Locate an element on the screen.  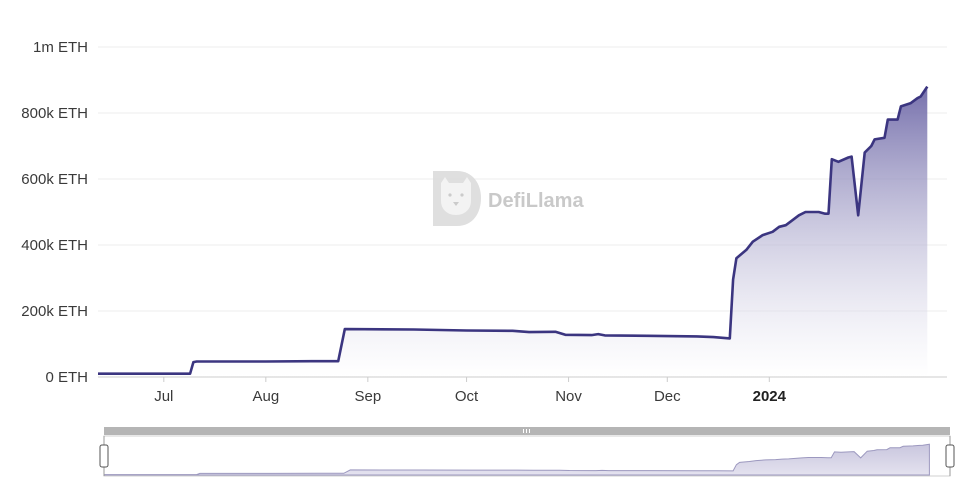
watermark: DefiLlama is located at coordinates (508, 198).